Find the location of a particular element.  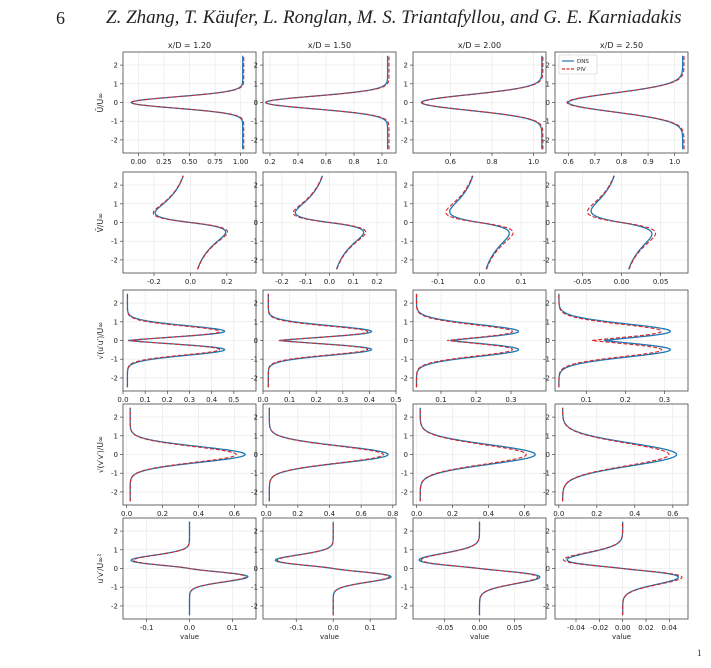

column-title: x/D = 2.00 is located at coordinates (479, 45).